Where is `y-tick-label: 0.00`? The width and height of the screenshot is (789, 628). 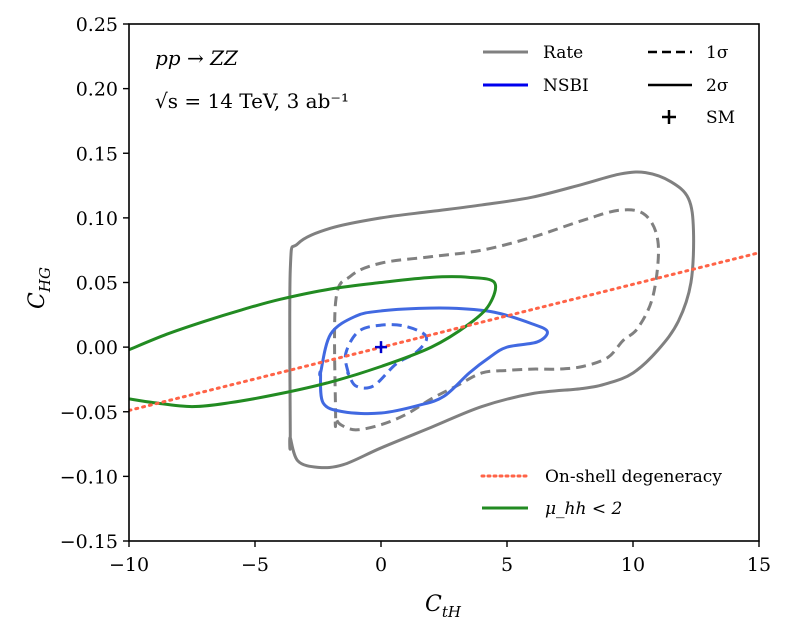
y-tick-label: 0.00 is located at coordinates (97, 348).